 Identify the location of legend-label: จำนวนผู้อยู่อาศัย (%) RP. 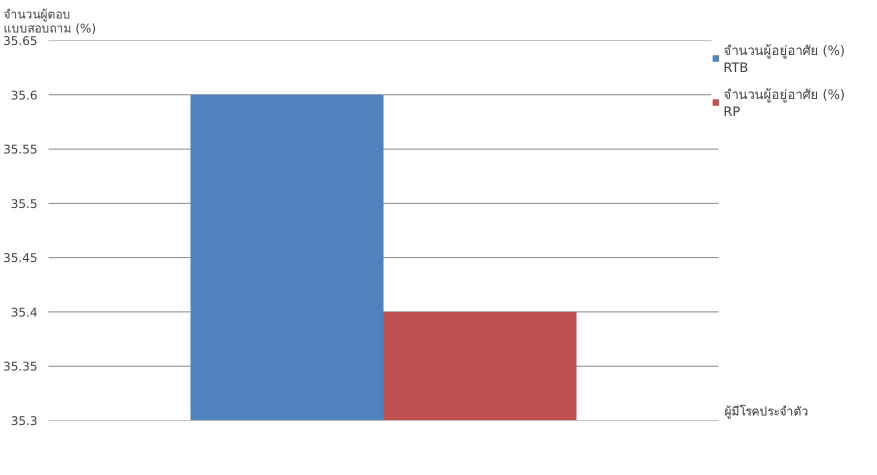
(784, 103).